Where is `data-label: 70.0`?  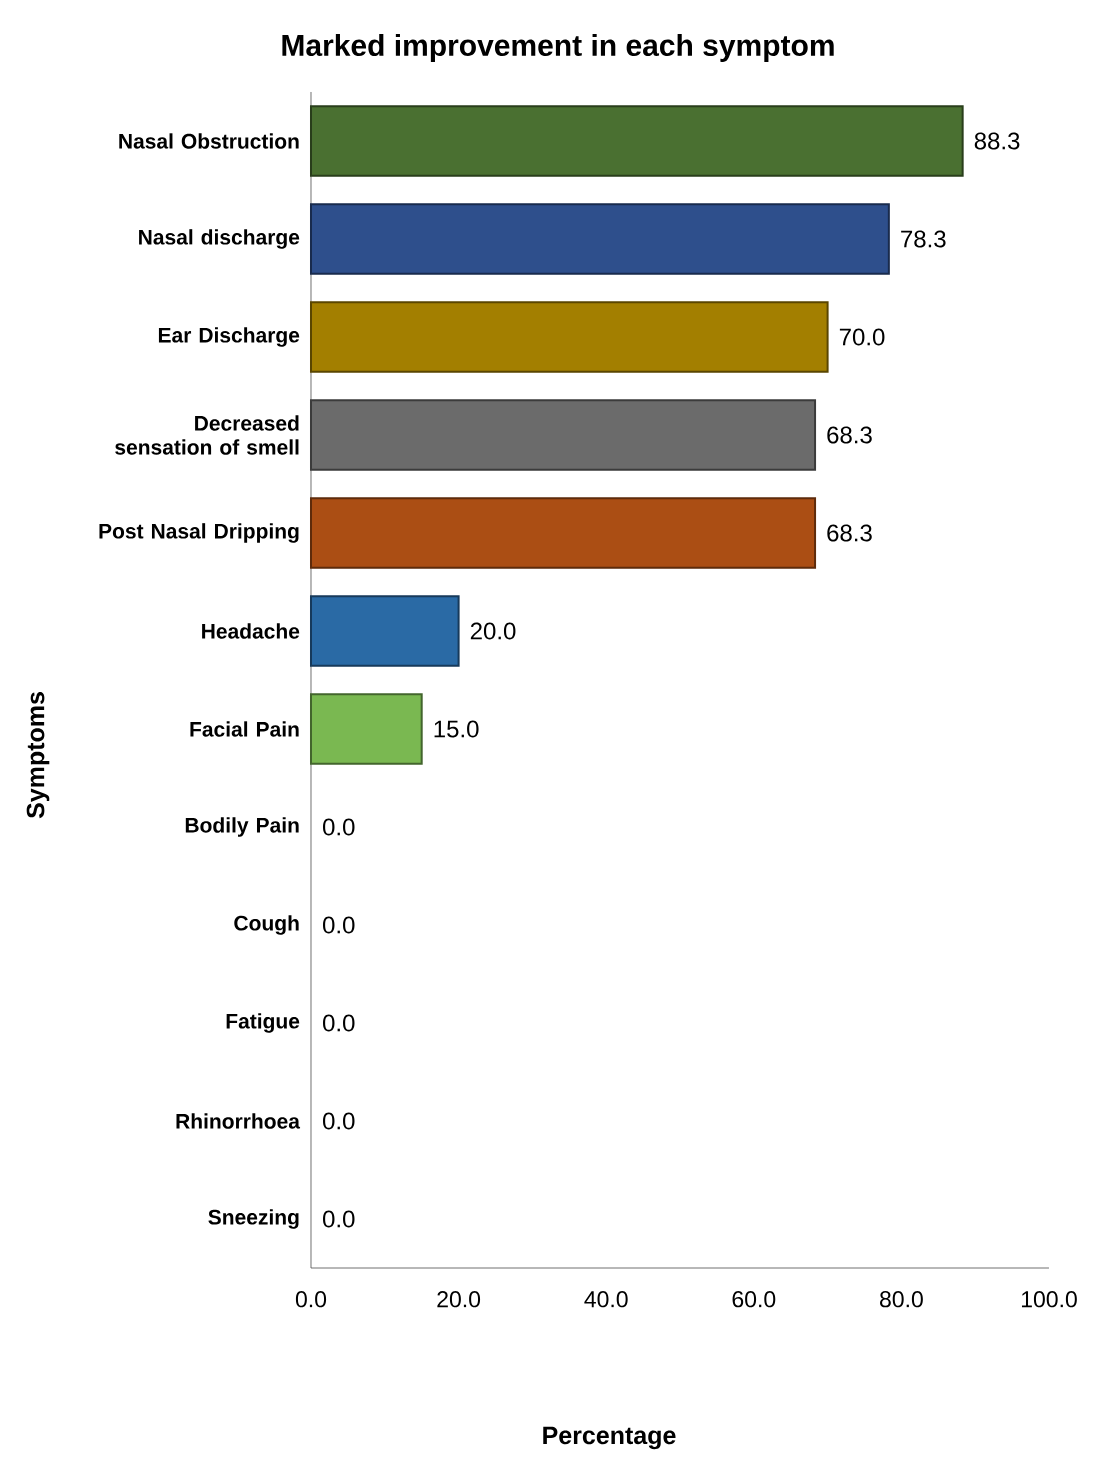 data-label: 70.0 is located at coordinates (862, 337).